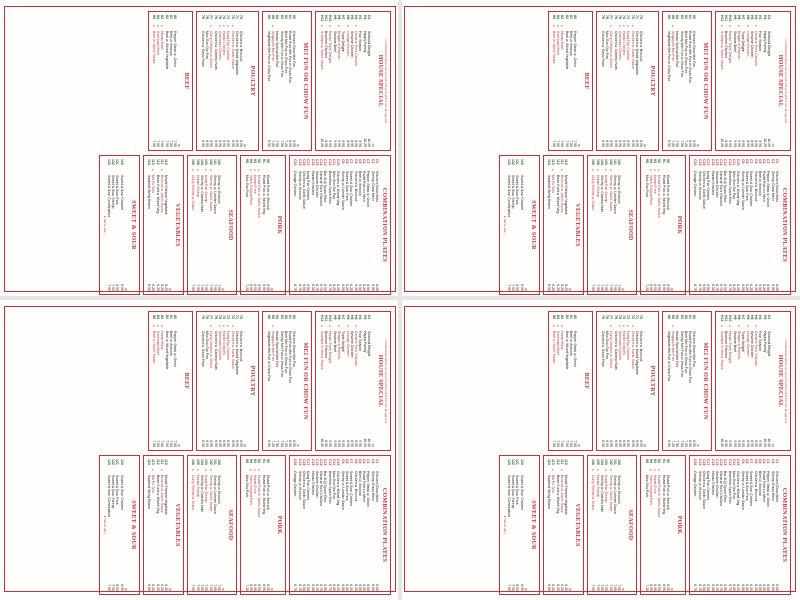  Describe the element at coordinates (738, 162) in the screenshot. I see `item-code: C10` at that location.